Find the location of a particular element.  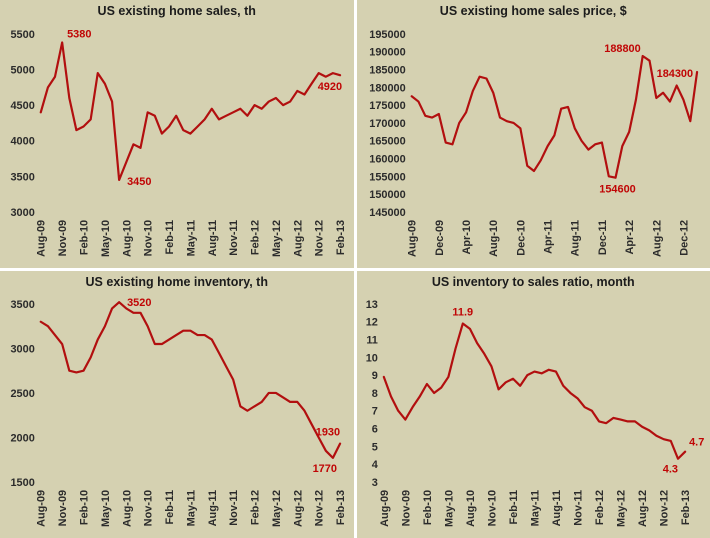

x-tick-label: Dec-10 is located at coordinates (521, 238).